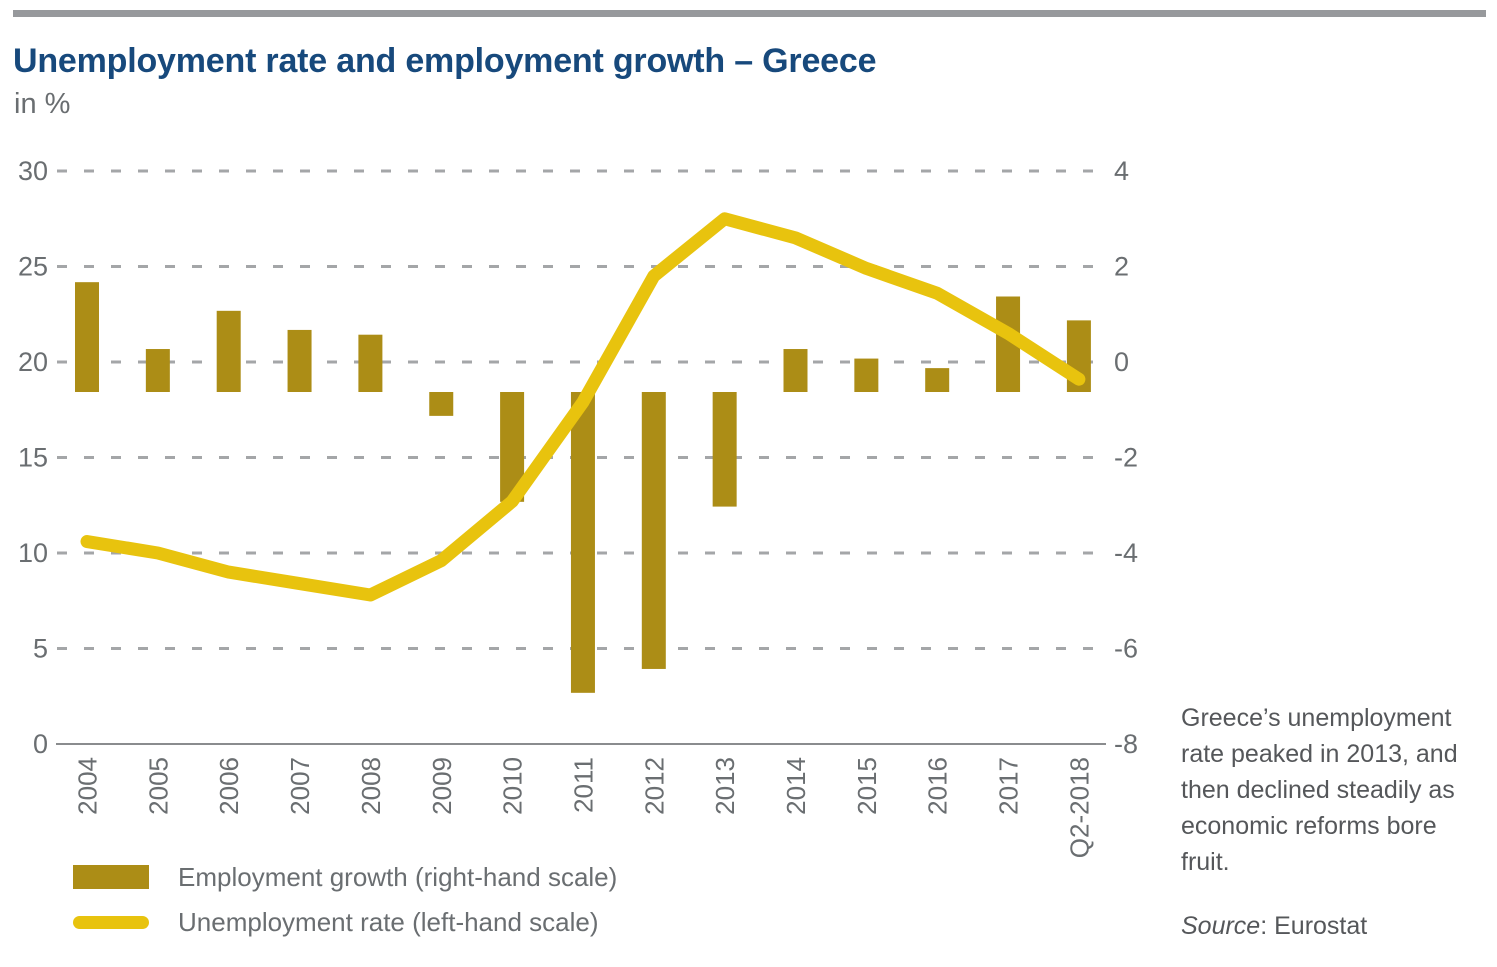 This screenshot has width=1497, height=967. Describe the element at coordinates (937, 380) in the screenshot. I see `bar-2016` at that location.